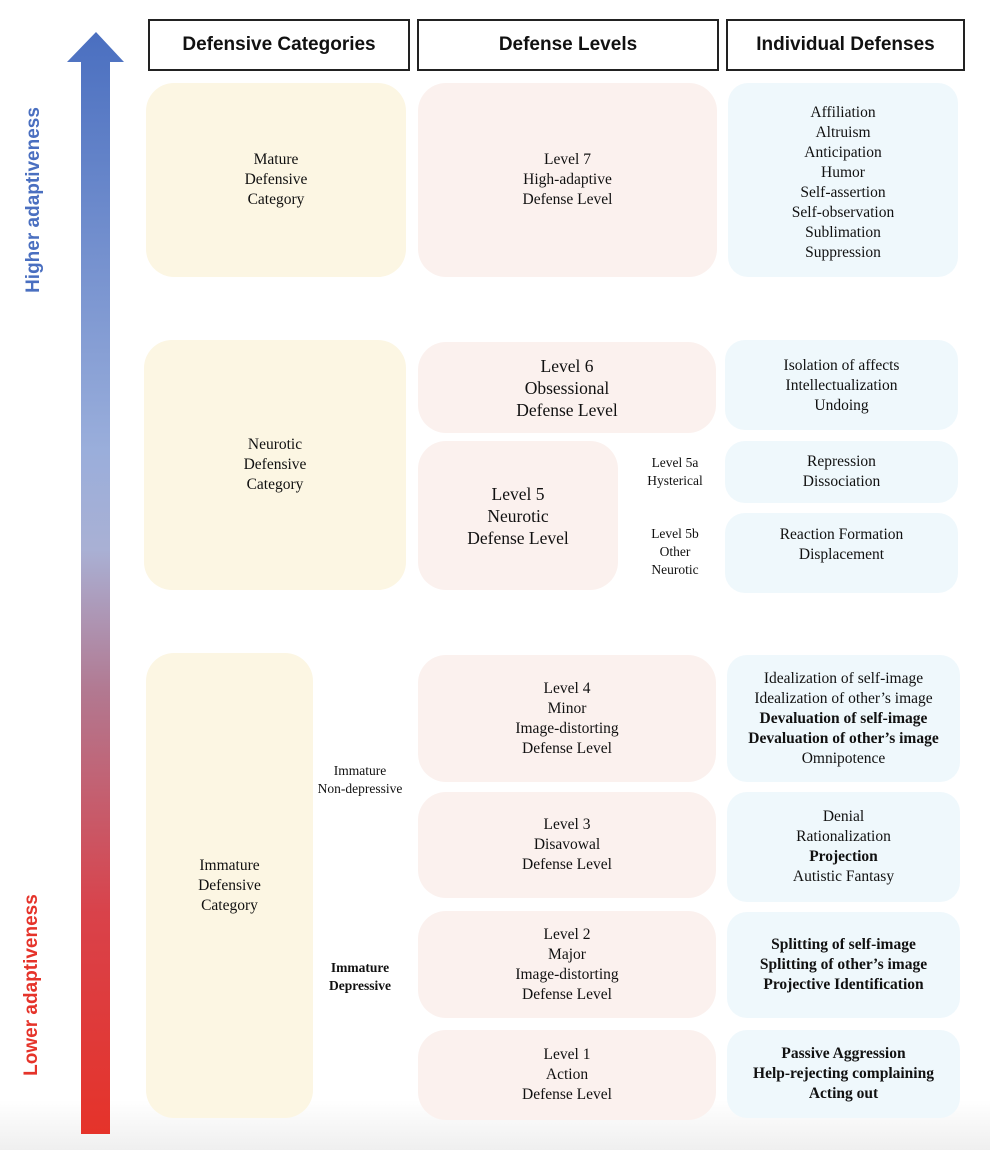 Image resolution: width=990 pixels, height=1150 pixels. I want to click on level-5: Level 5 Neurotic Defense Level, so click(518, 515).